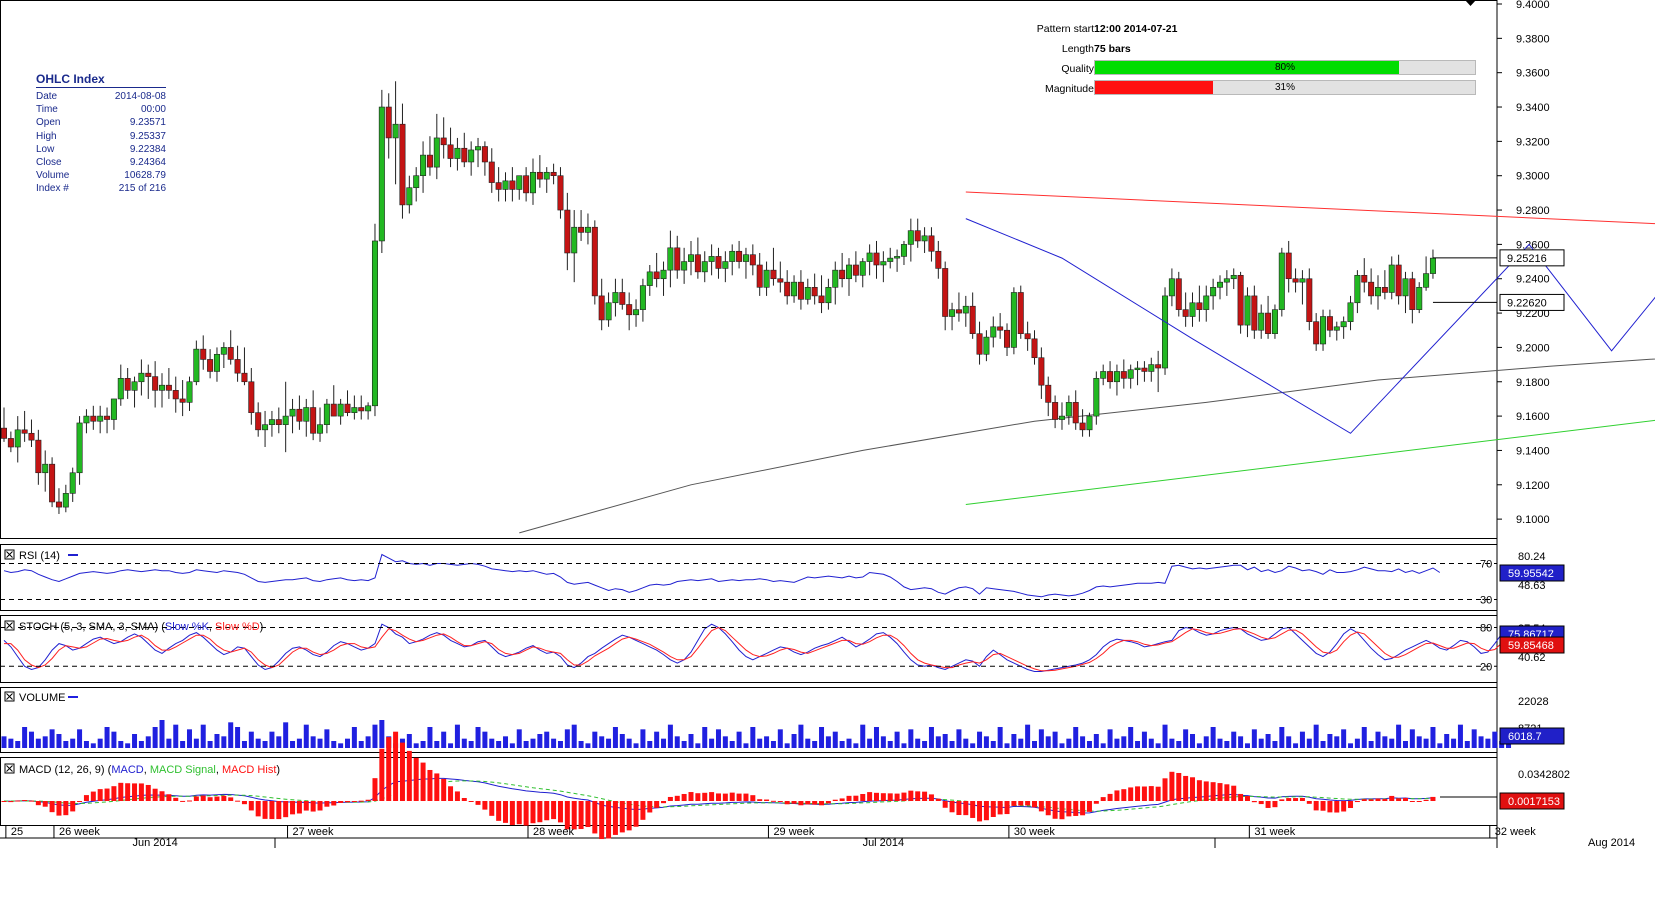 The image size is (1655, 901). I want to click on week-label: 29 week, so click(793, 832).